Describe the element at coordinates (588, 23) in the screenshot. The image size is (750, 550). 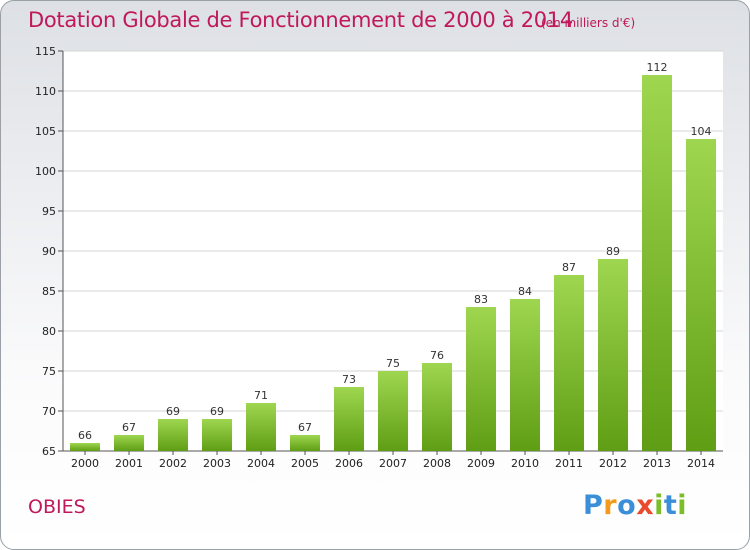
I see `chart-unit-note: (en milliers d'€)` at that location.